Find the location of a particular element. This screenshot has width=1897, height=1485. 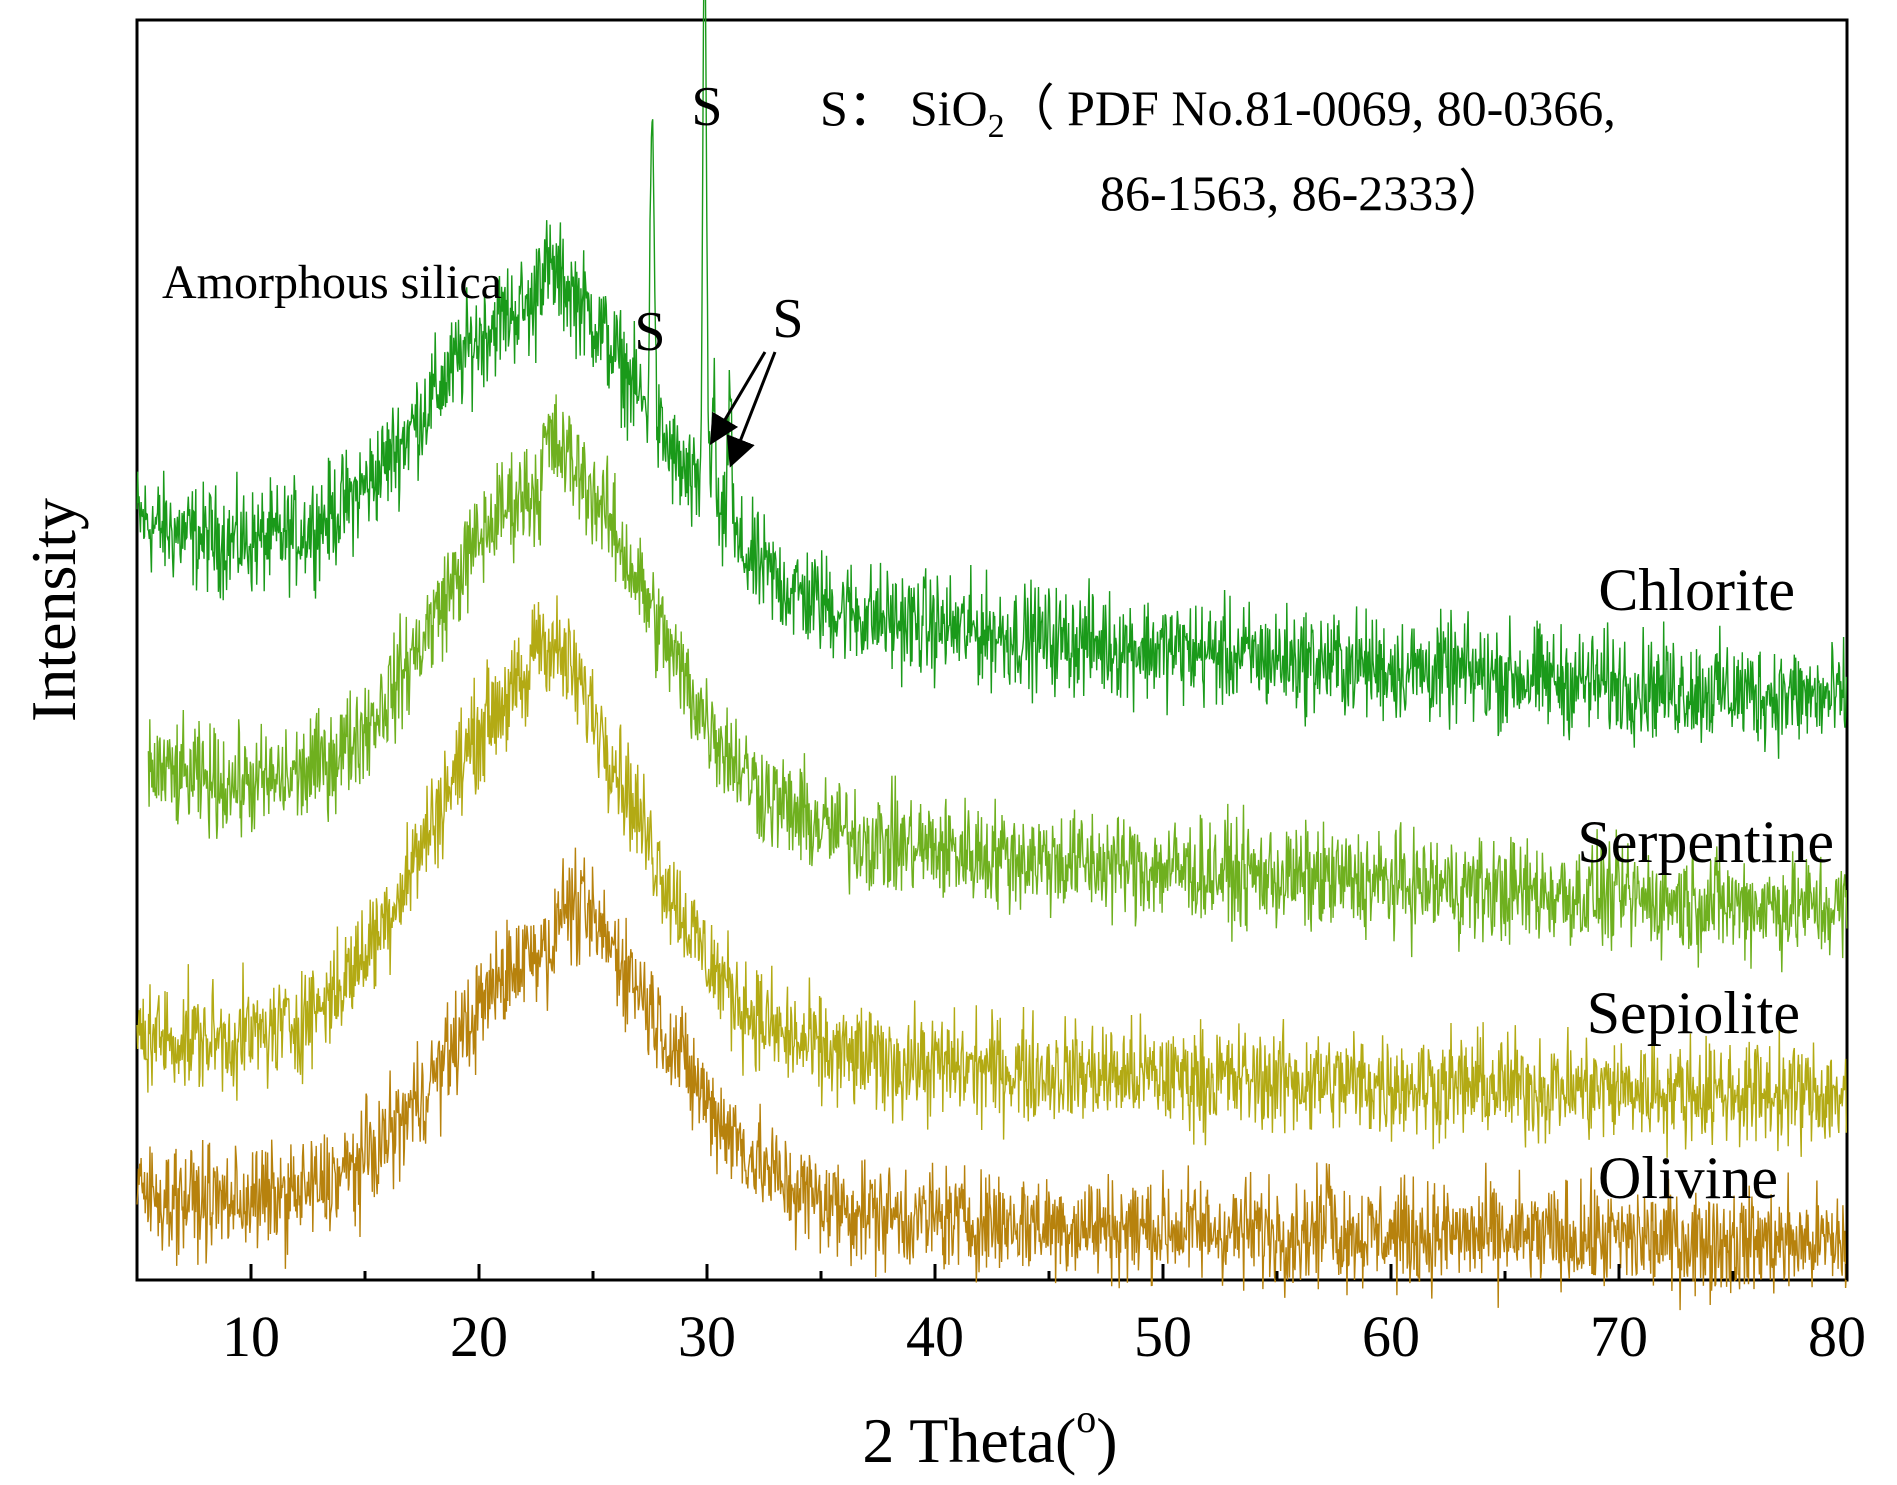

x-tick-label-70: 70 is located at coordinates (1619, 1336).